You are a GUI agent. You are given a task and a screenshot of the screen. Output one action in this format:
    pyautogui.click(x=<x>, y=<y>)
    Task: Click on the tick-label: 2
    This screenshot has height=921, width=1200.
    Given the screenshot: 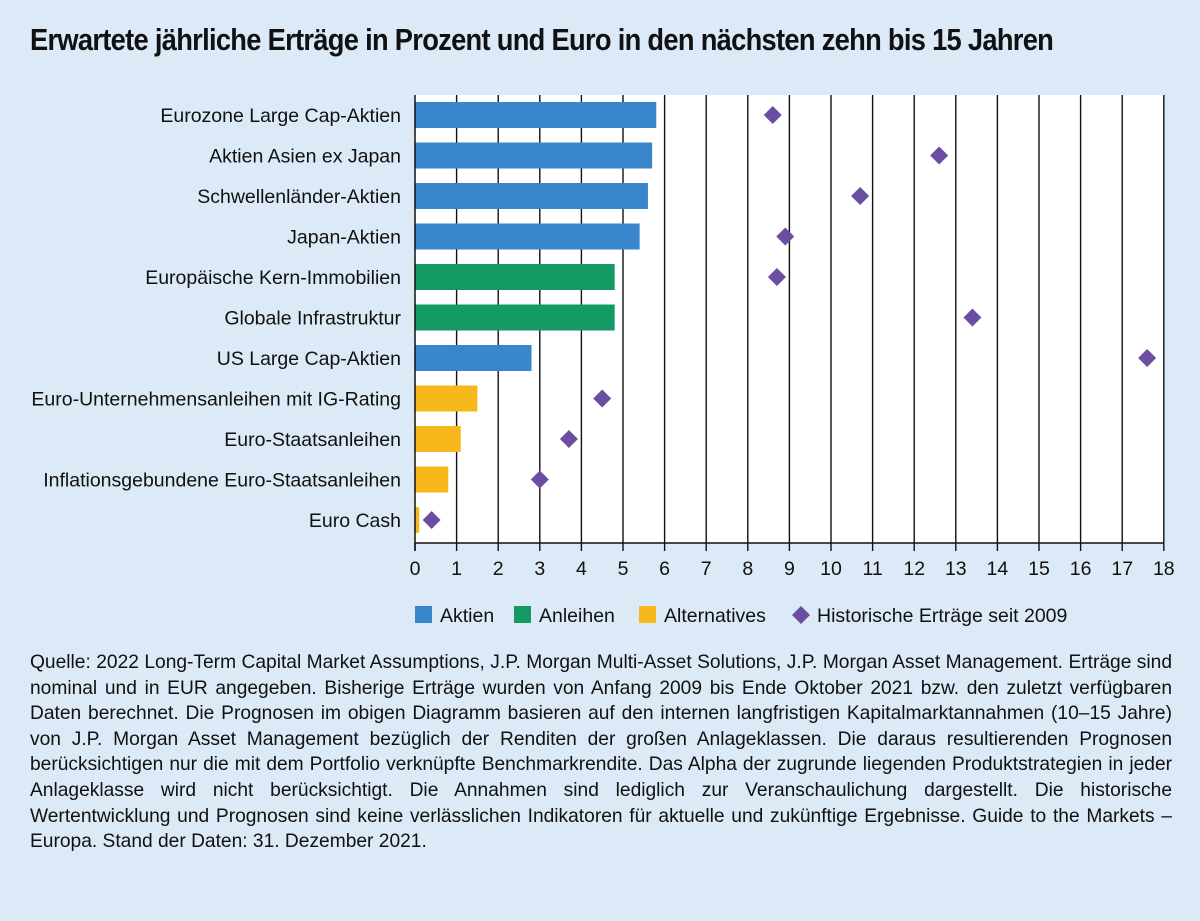 What is the action you would take?
    pyautogui.click(x=498, y=569)
    